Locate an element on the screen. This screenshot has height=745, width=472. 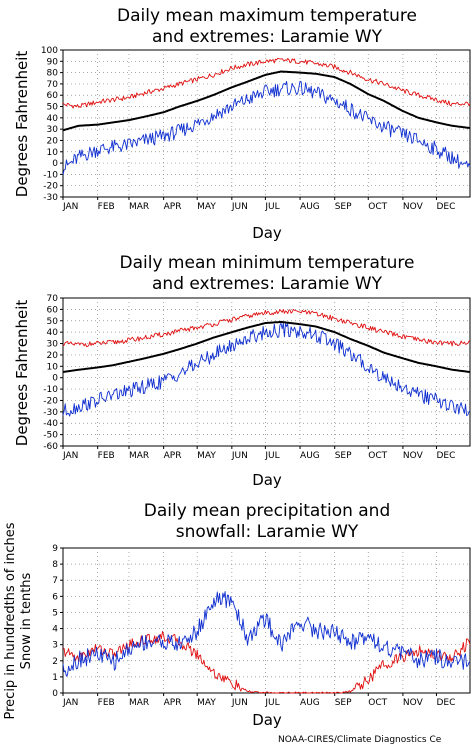
y-tick-label: 8 is located at coordinates (55, 565).